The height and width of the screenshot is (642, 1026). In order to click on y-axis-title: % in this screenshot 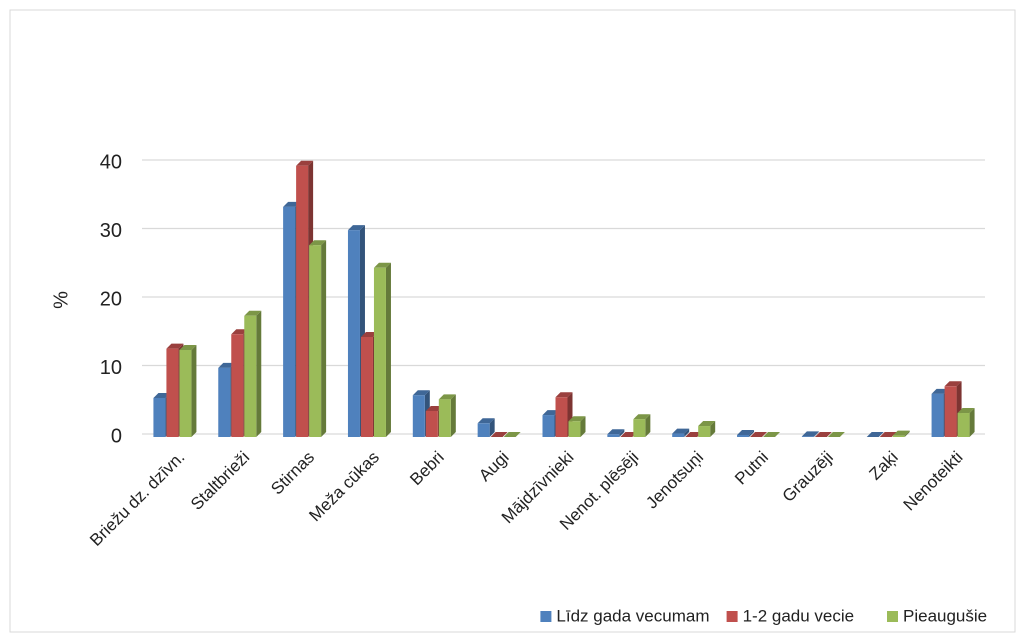, I will do `click(61, 300)`.